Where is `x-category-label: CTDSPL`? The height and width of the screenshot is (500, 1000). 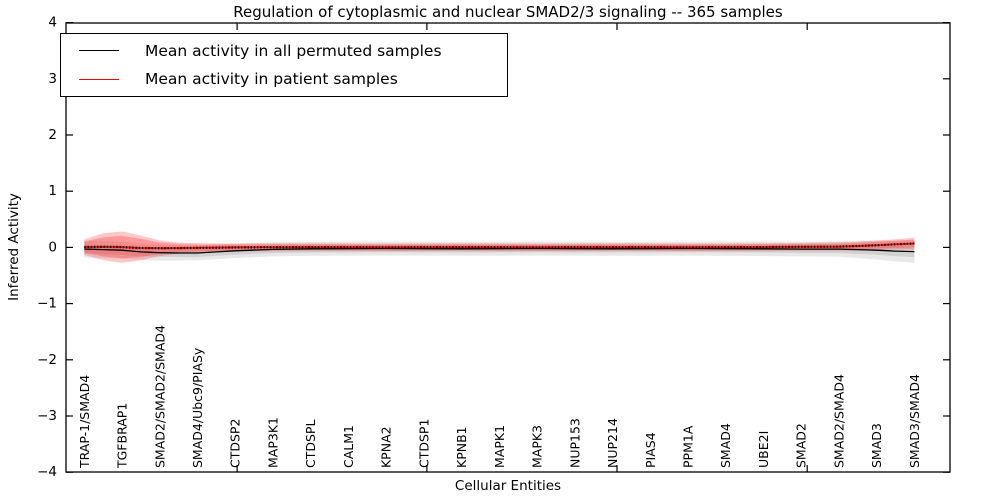 x-category-label: CTDSPL is located at coordinates (310, 444).